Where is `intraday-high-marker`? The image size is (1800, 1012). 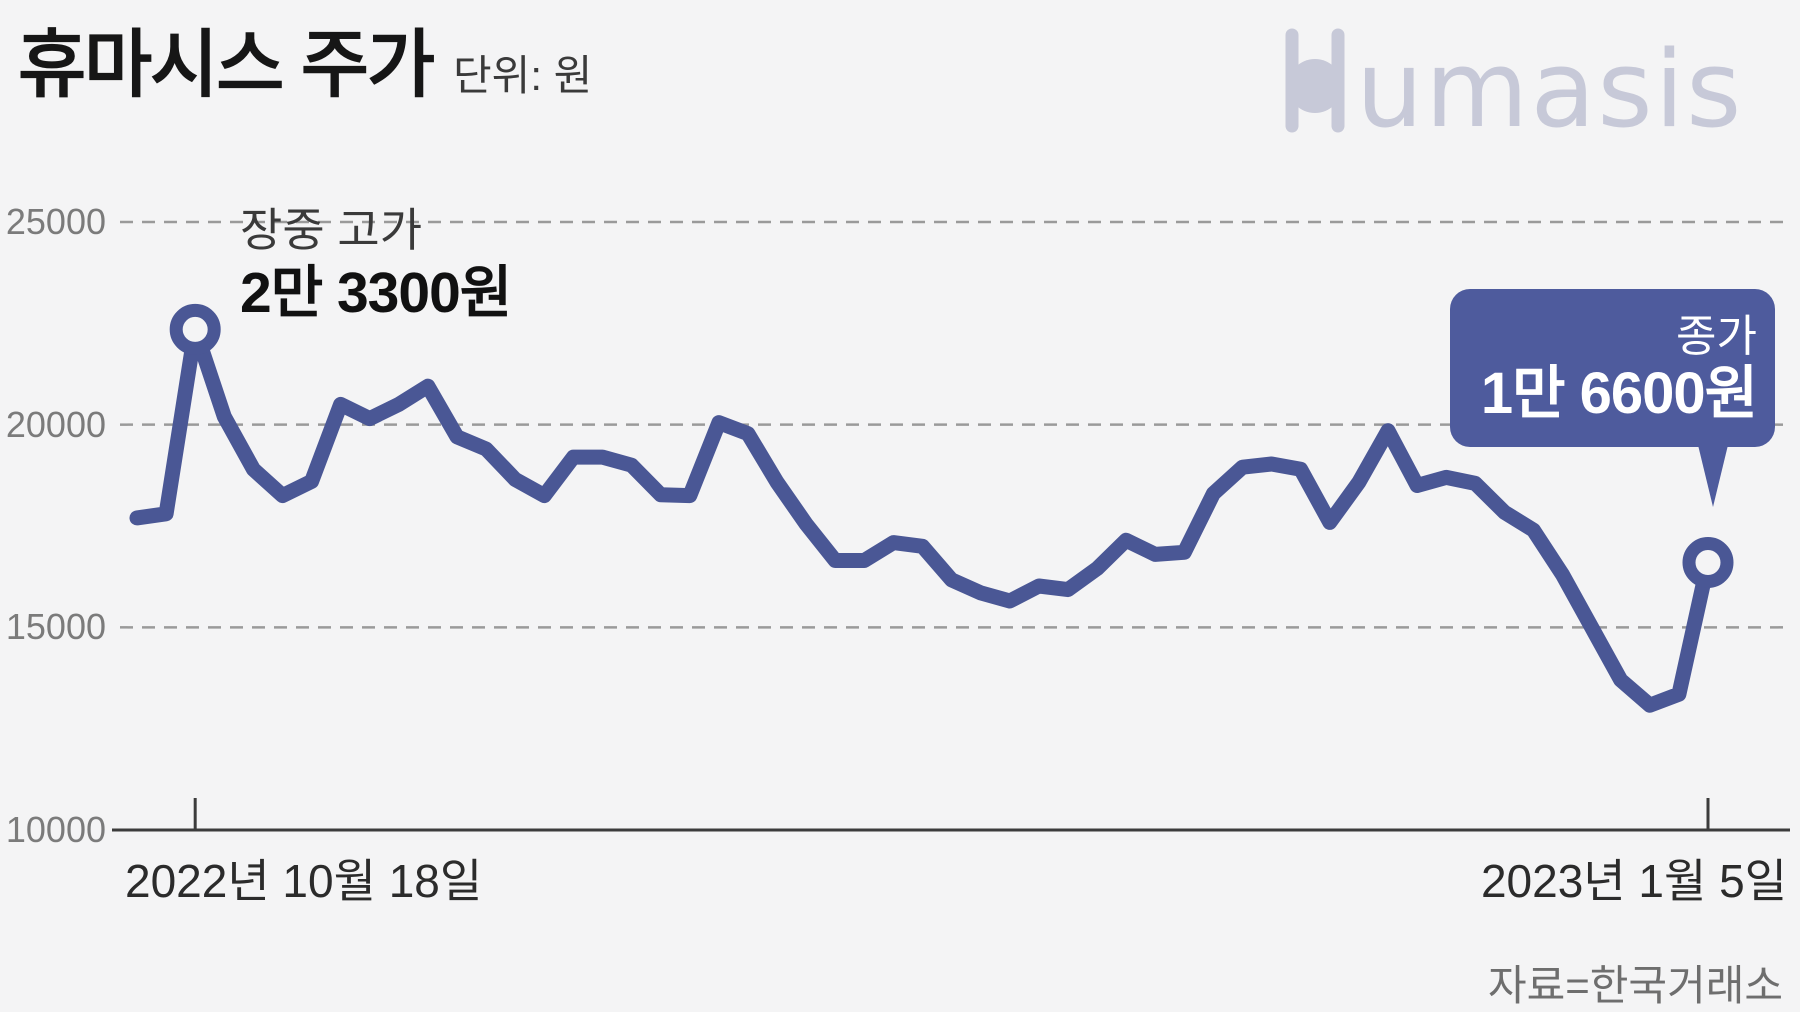
intraday-high-marker is located at coordinates (195, 329).